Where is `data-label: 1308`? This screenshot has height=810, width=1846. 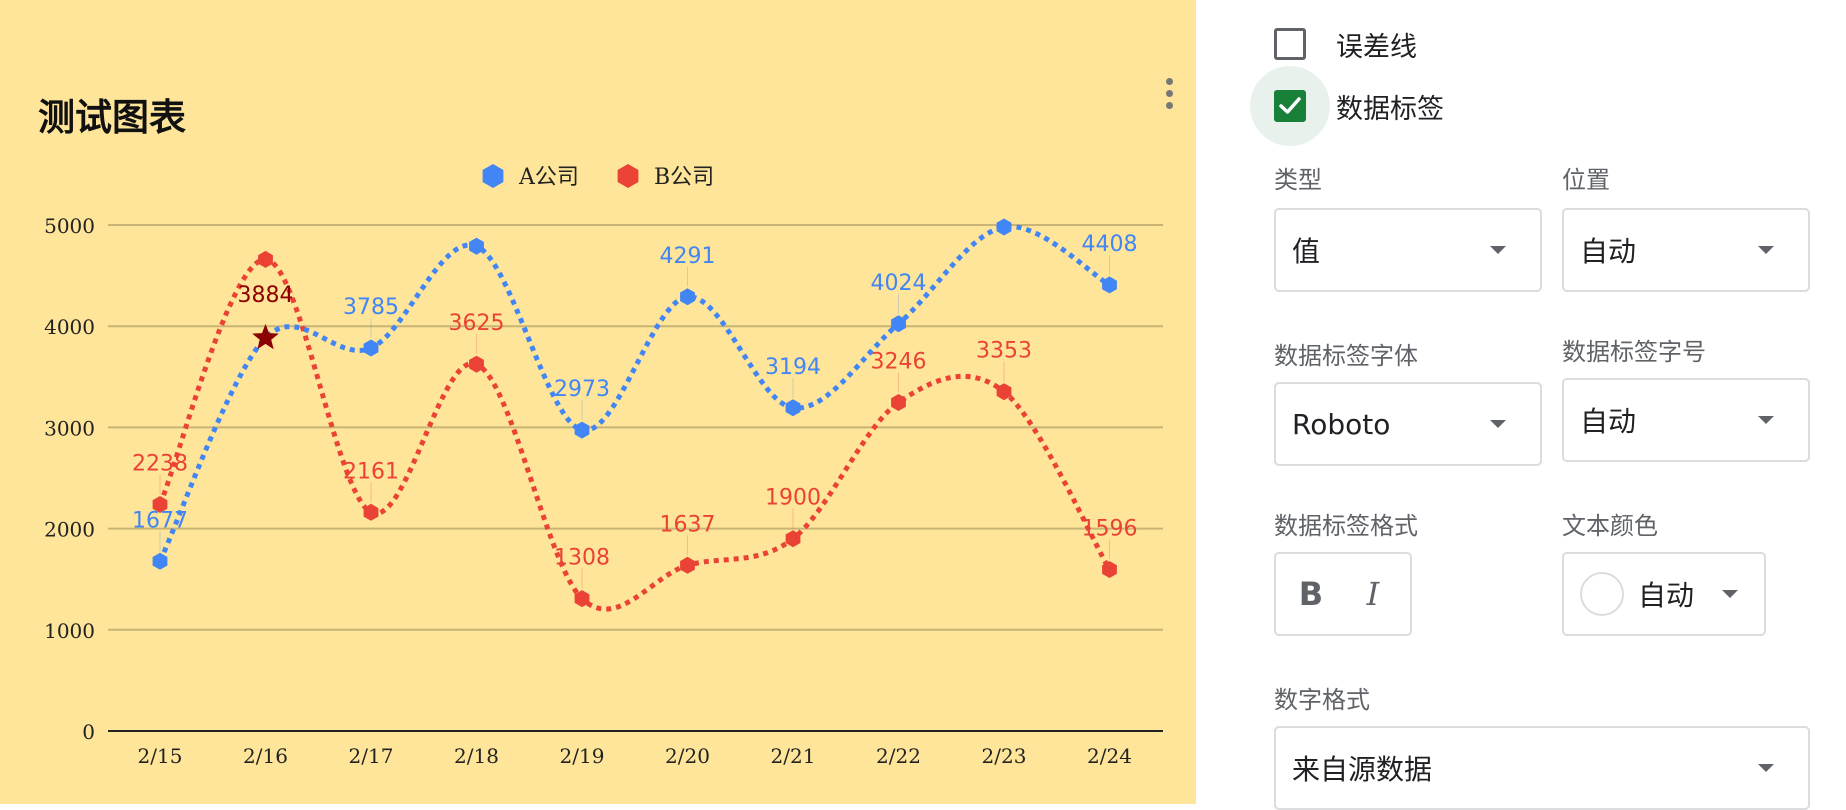 data-label: 1308 is located at coordinates (582, 558).